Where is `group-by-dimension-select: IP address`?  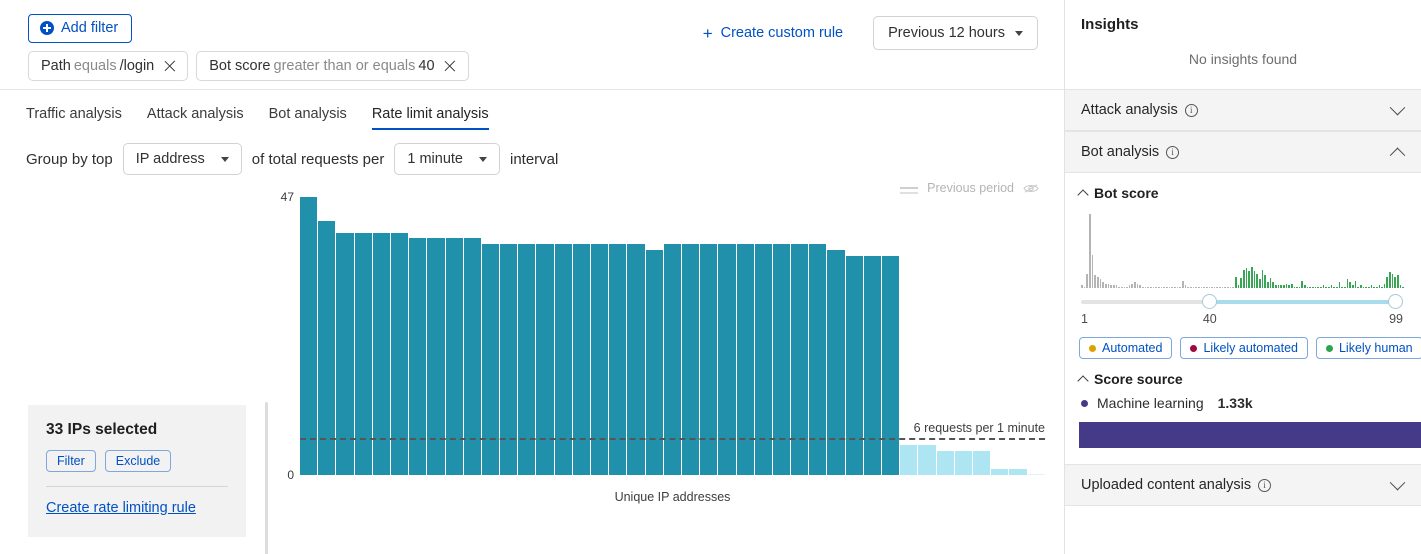 group-by-dimension-select: IP address is located at coordinates (182, 159).